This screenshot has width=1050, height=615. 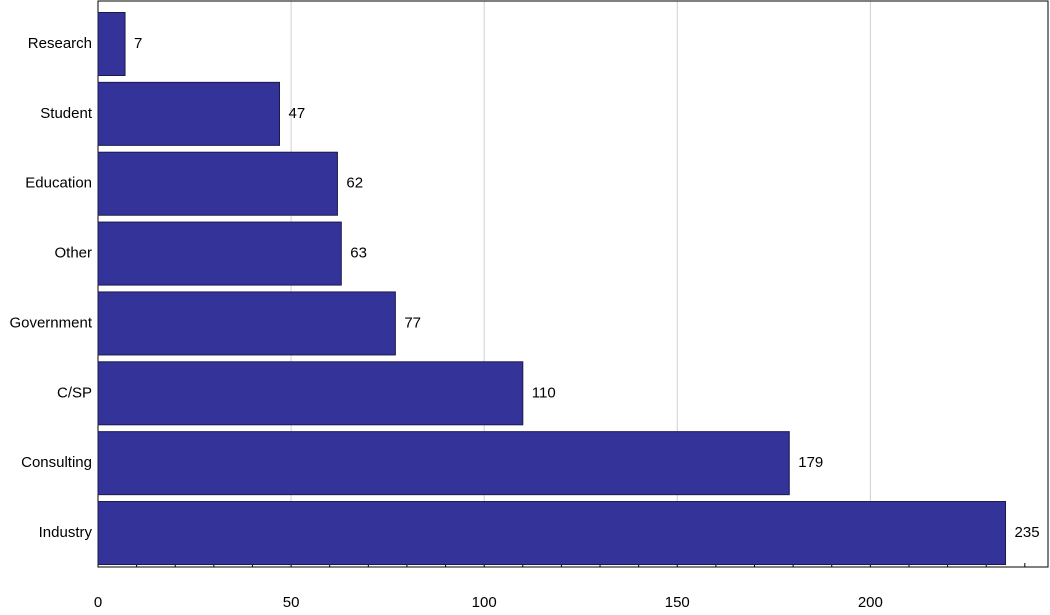 I want to click on x-tick-label: 100, so click(x=484, y=602).